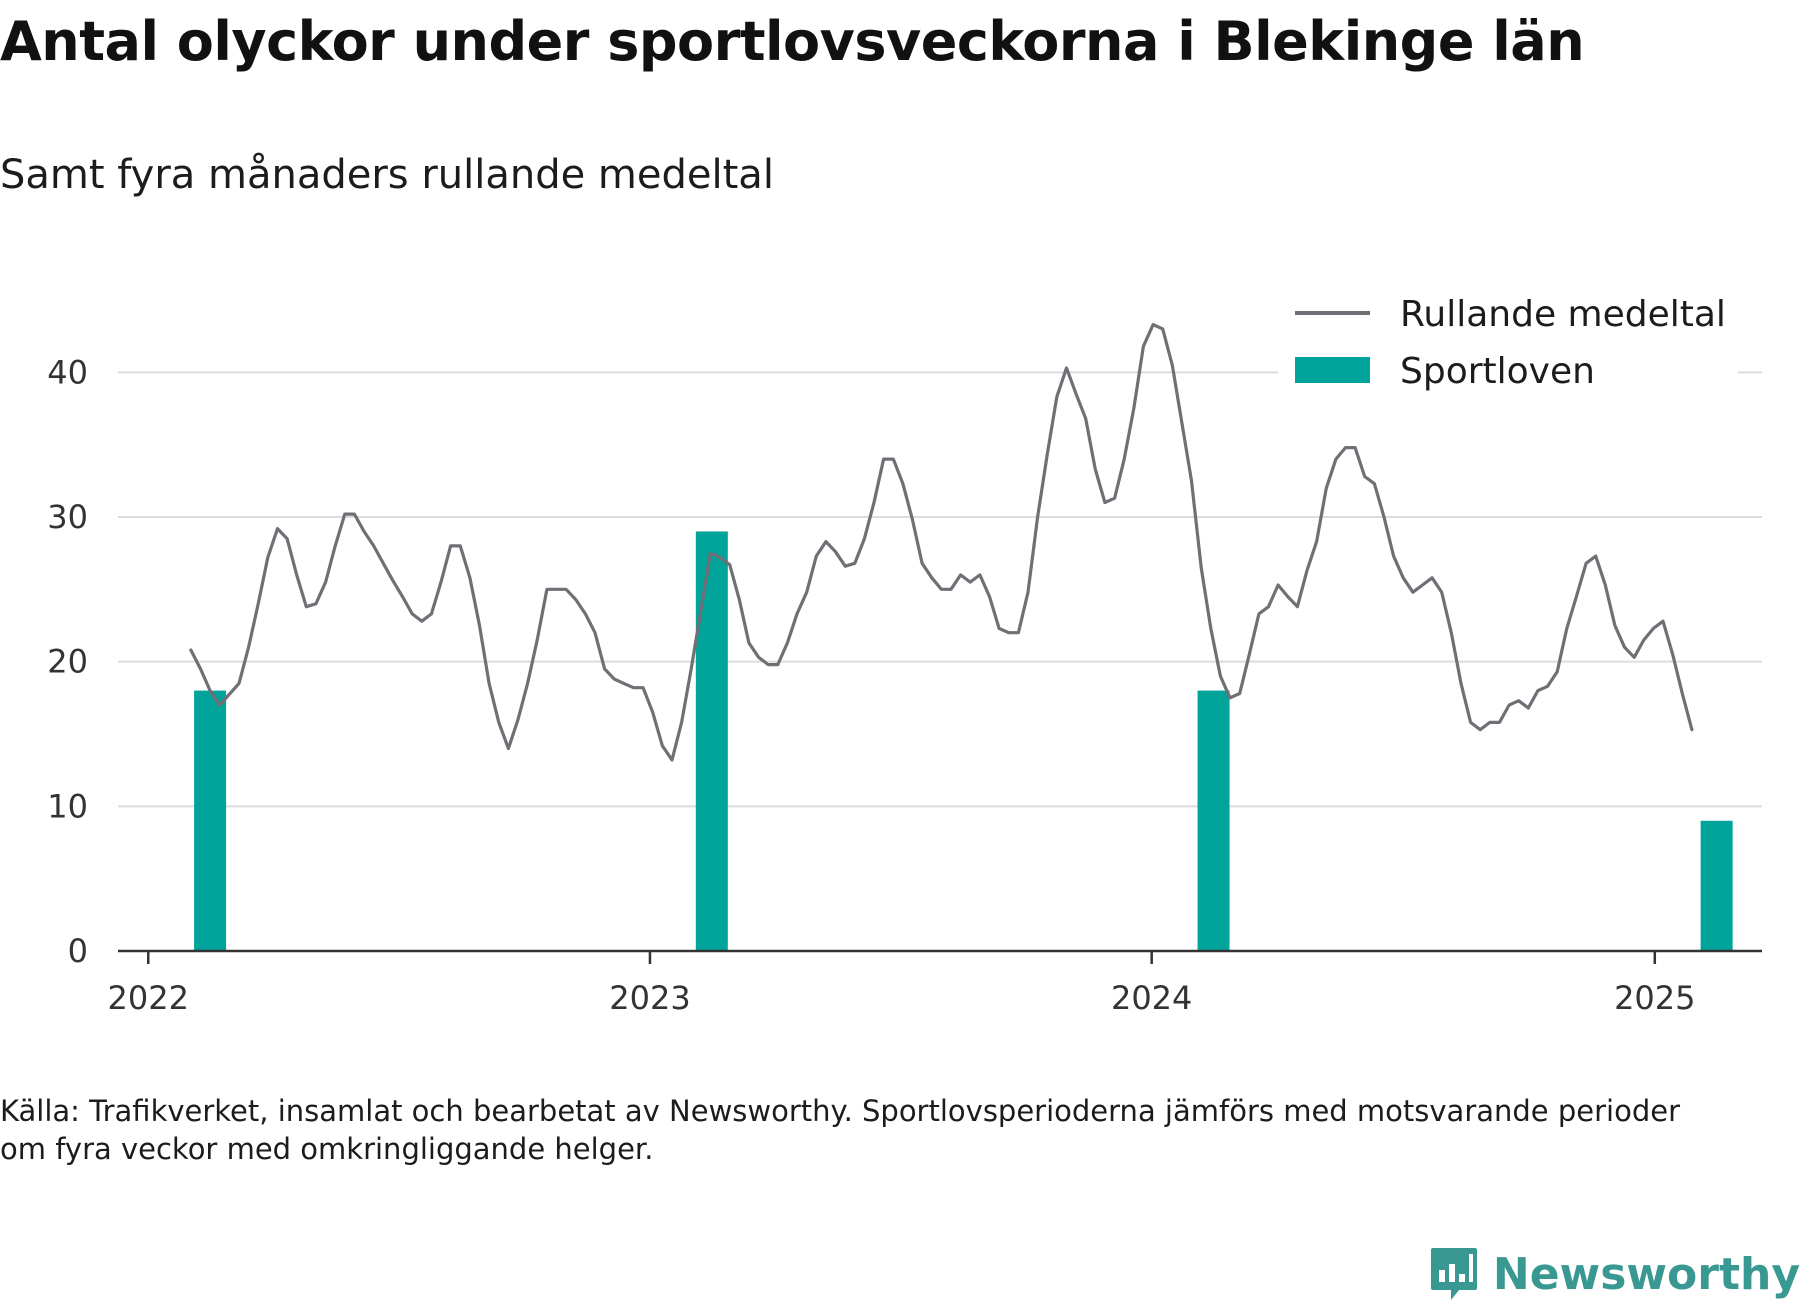 The height and width of the screenshot is (1304, 1800). What do you see at coordinates (649, 998) in the screenshot?
I see `x-tick-label: 2023` at bounding box center [649, 998].